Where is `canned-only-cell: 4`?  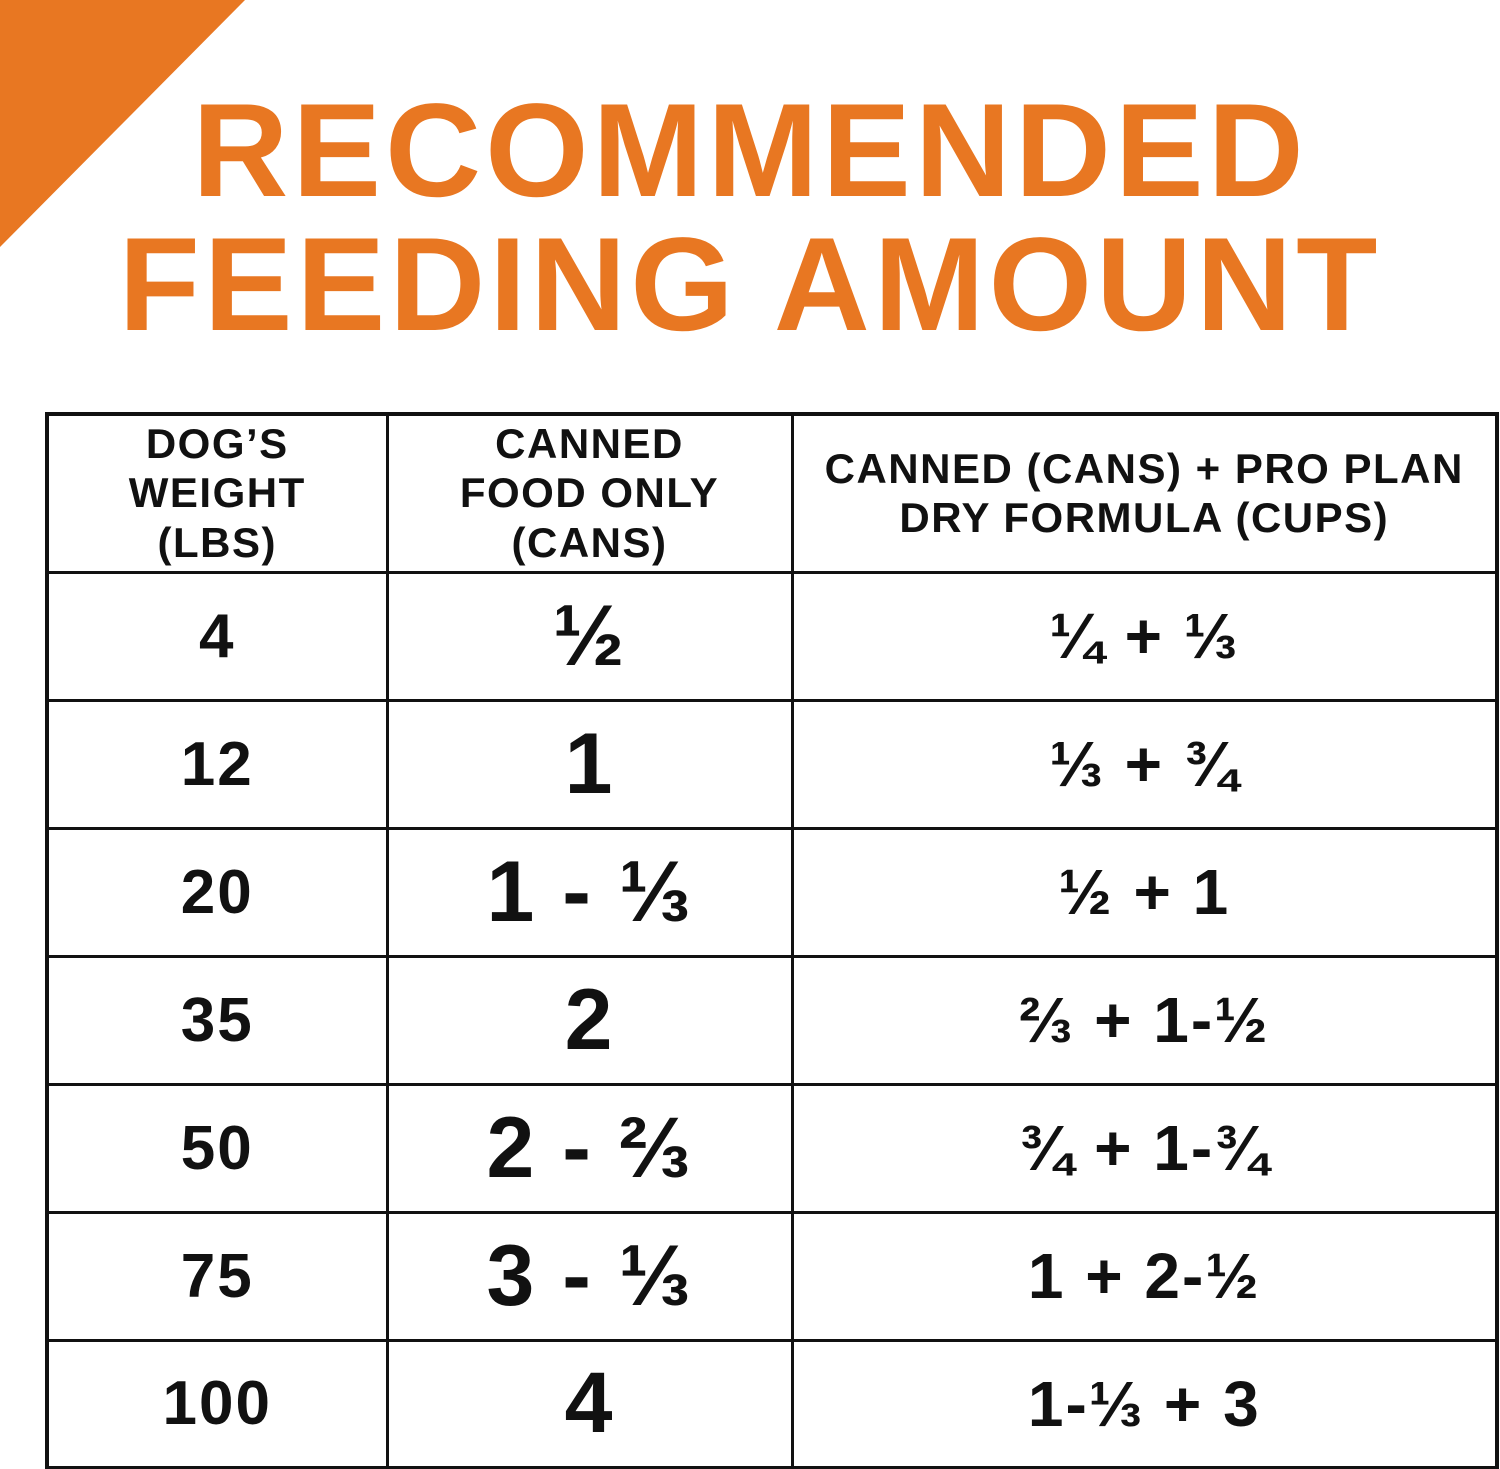
canned-only-cell: 4 is located at coordinates (589, 1403).